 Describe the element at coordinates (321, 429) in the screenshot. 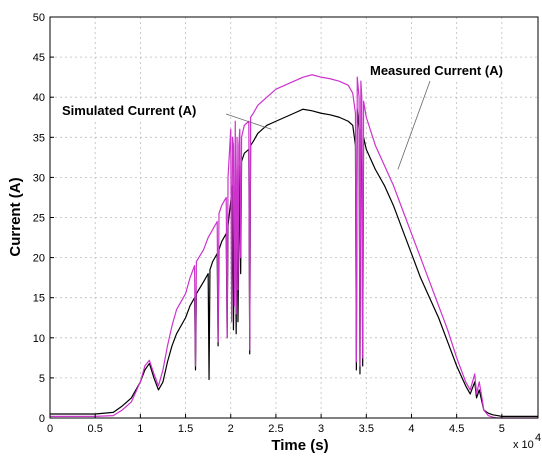

I see `x-tick-label: 3` at that location.